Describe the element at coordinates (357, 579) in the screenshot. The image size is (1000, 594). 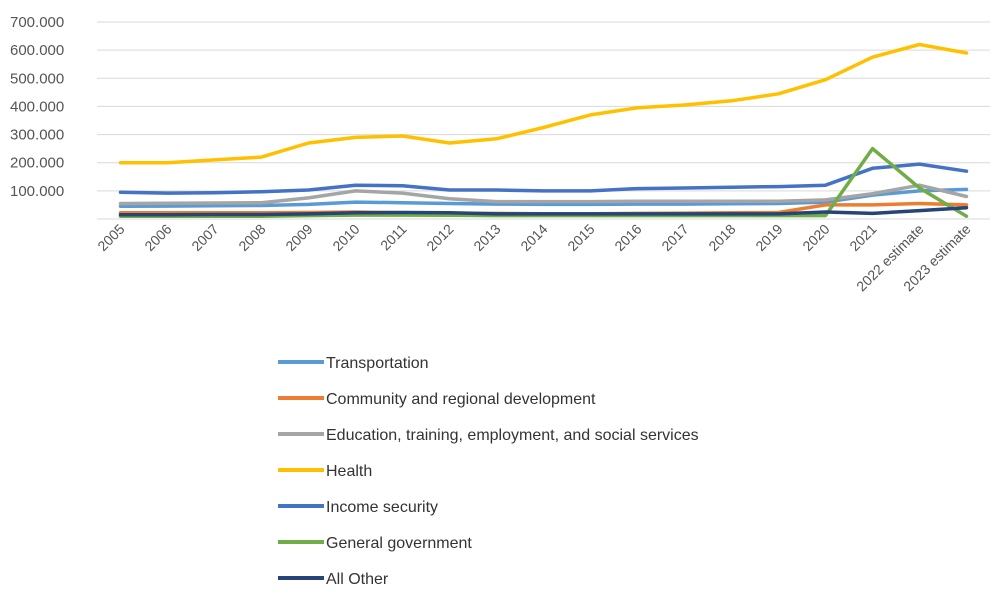
I see `legend-label: All Other` at that location.